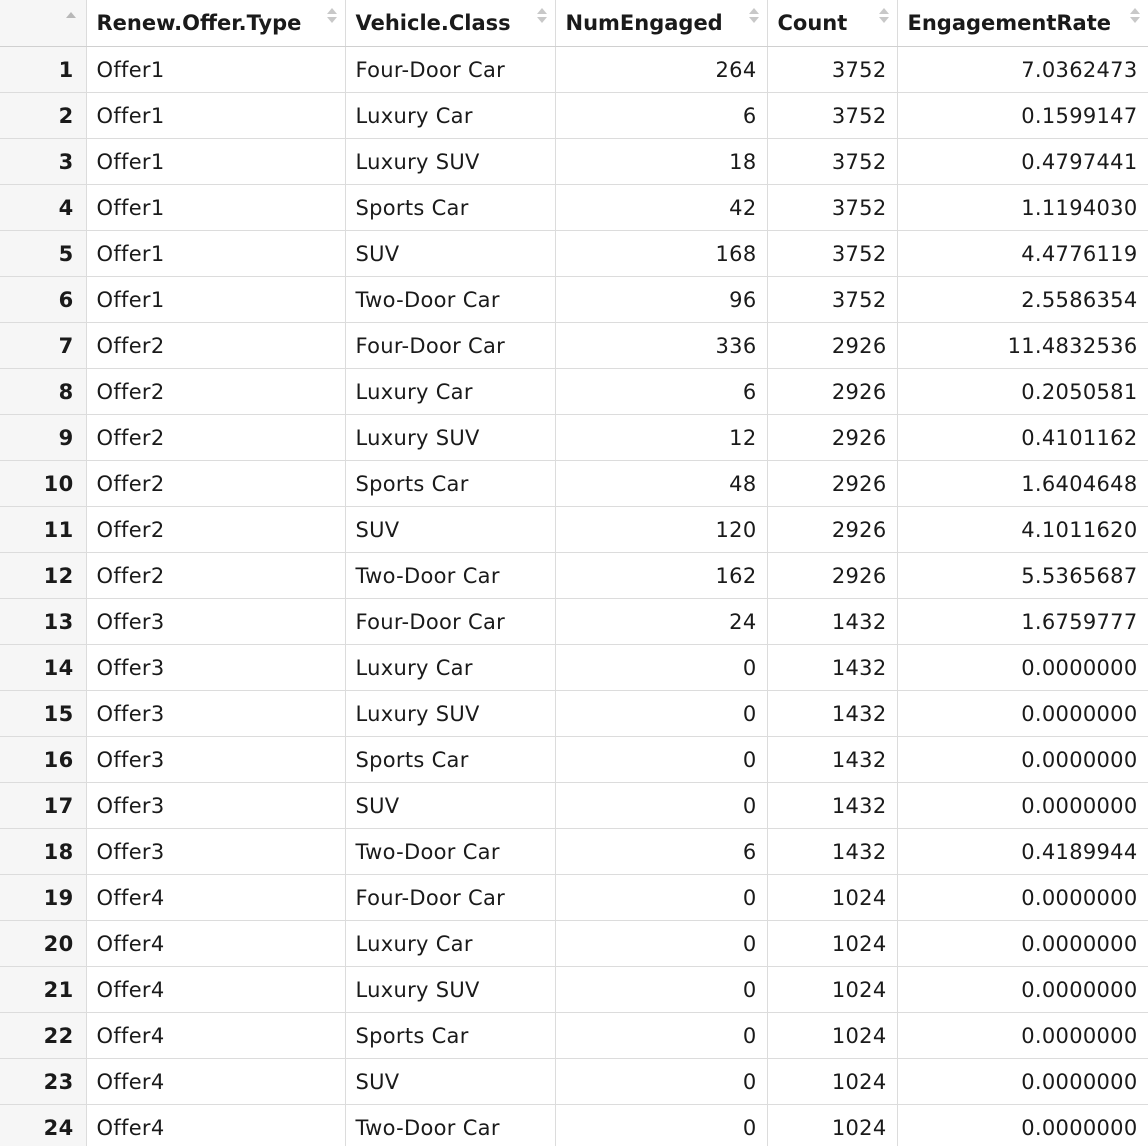 The height and width of the screenshot is (1146, 1148). Describe the element at coordinates (1022, 115) in the screenshot. I see `cell-engagement-rate: 0.1599147` at that location.